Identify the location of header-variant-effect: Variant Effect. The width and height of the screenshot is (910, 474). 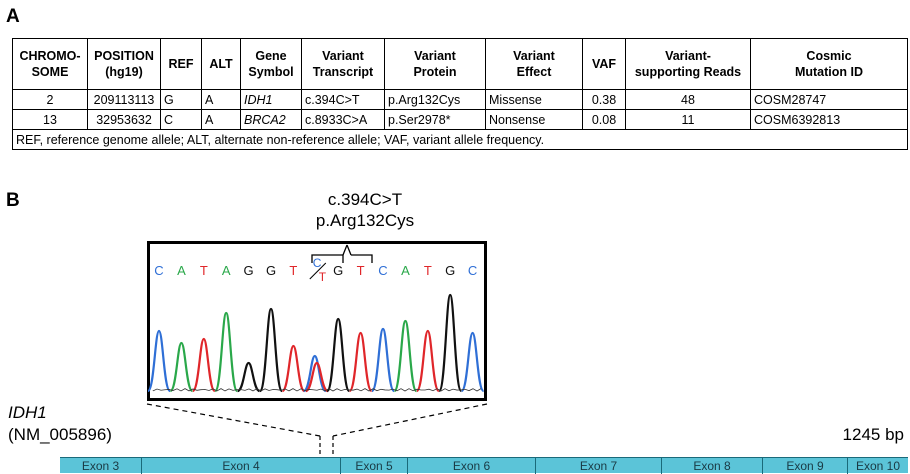
(534, 64).